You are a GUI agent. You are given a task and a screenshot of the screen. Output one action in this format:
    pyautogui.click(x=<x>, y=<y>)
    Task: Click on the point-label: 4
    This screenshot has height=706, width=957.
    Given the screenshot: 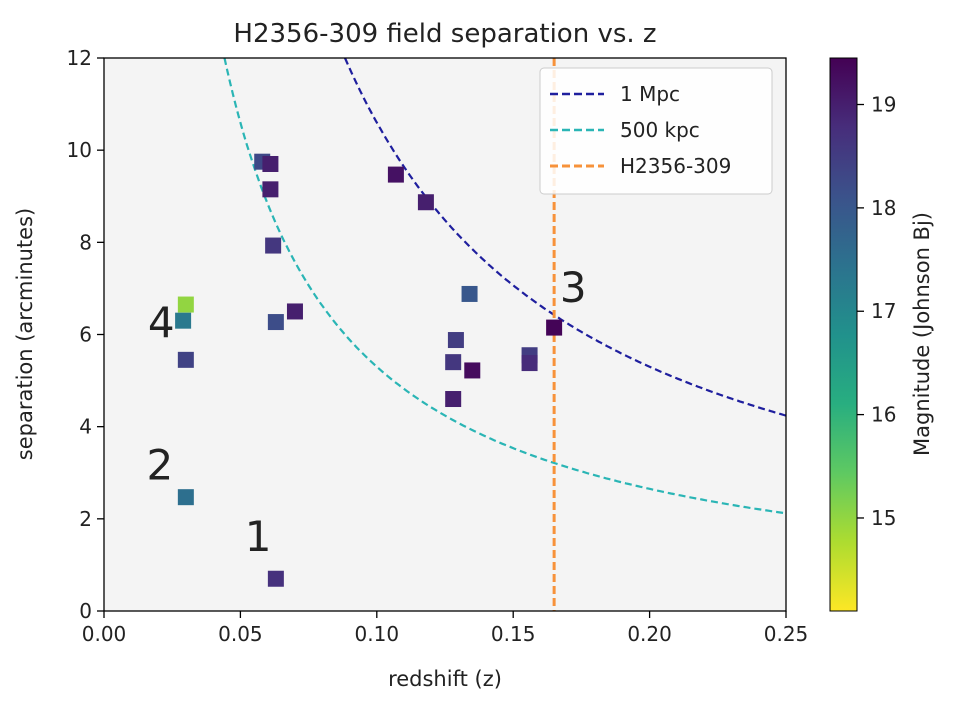 What is the action you would take?
    pyautogui.click(x=161, y=322)
    